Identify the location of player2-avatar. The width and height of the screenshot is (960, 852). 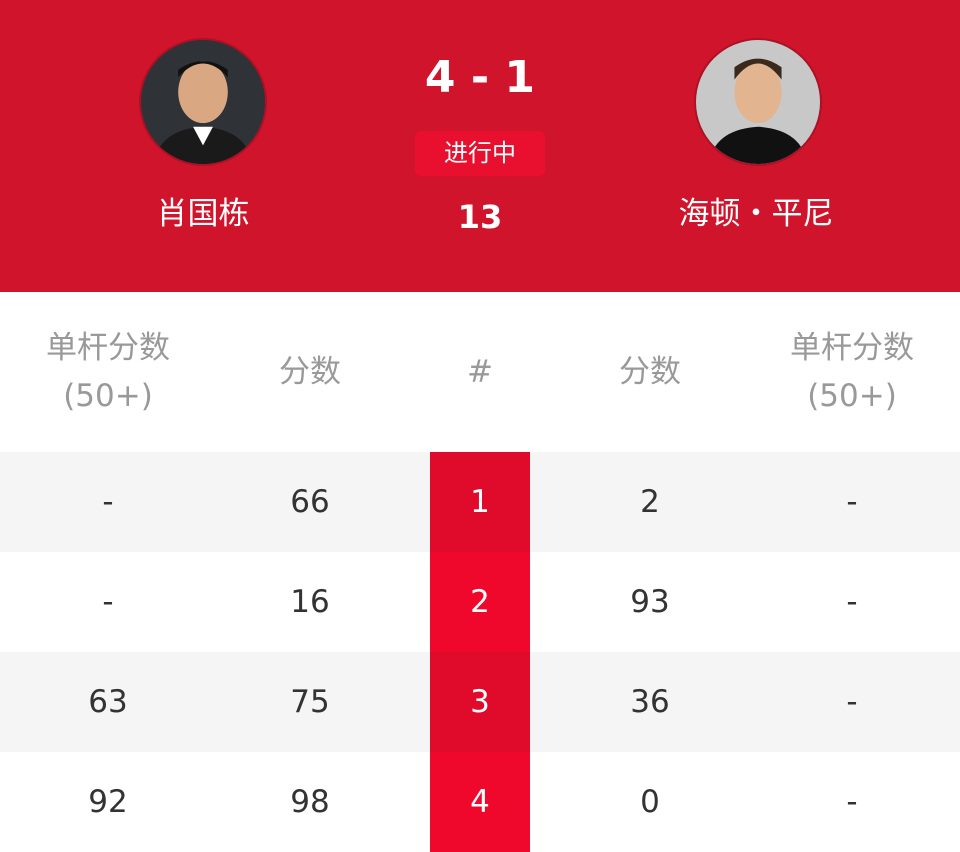
(758, 102).